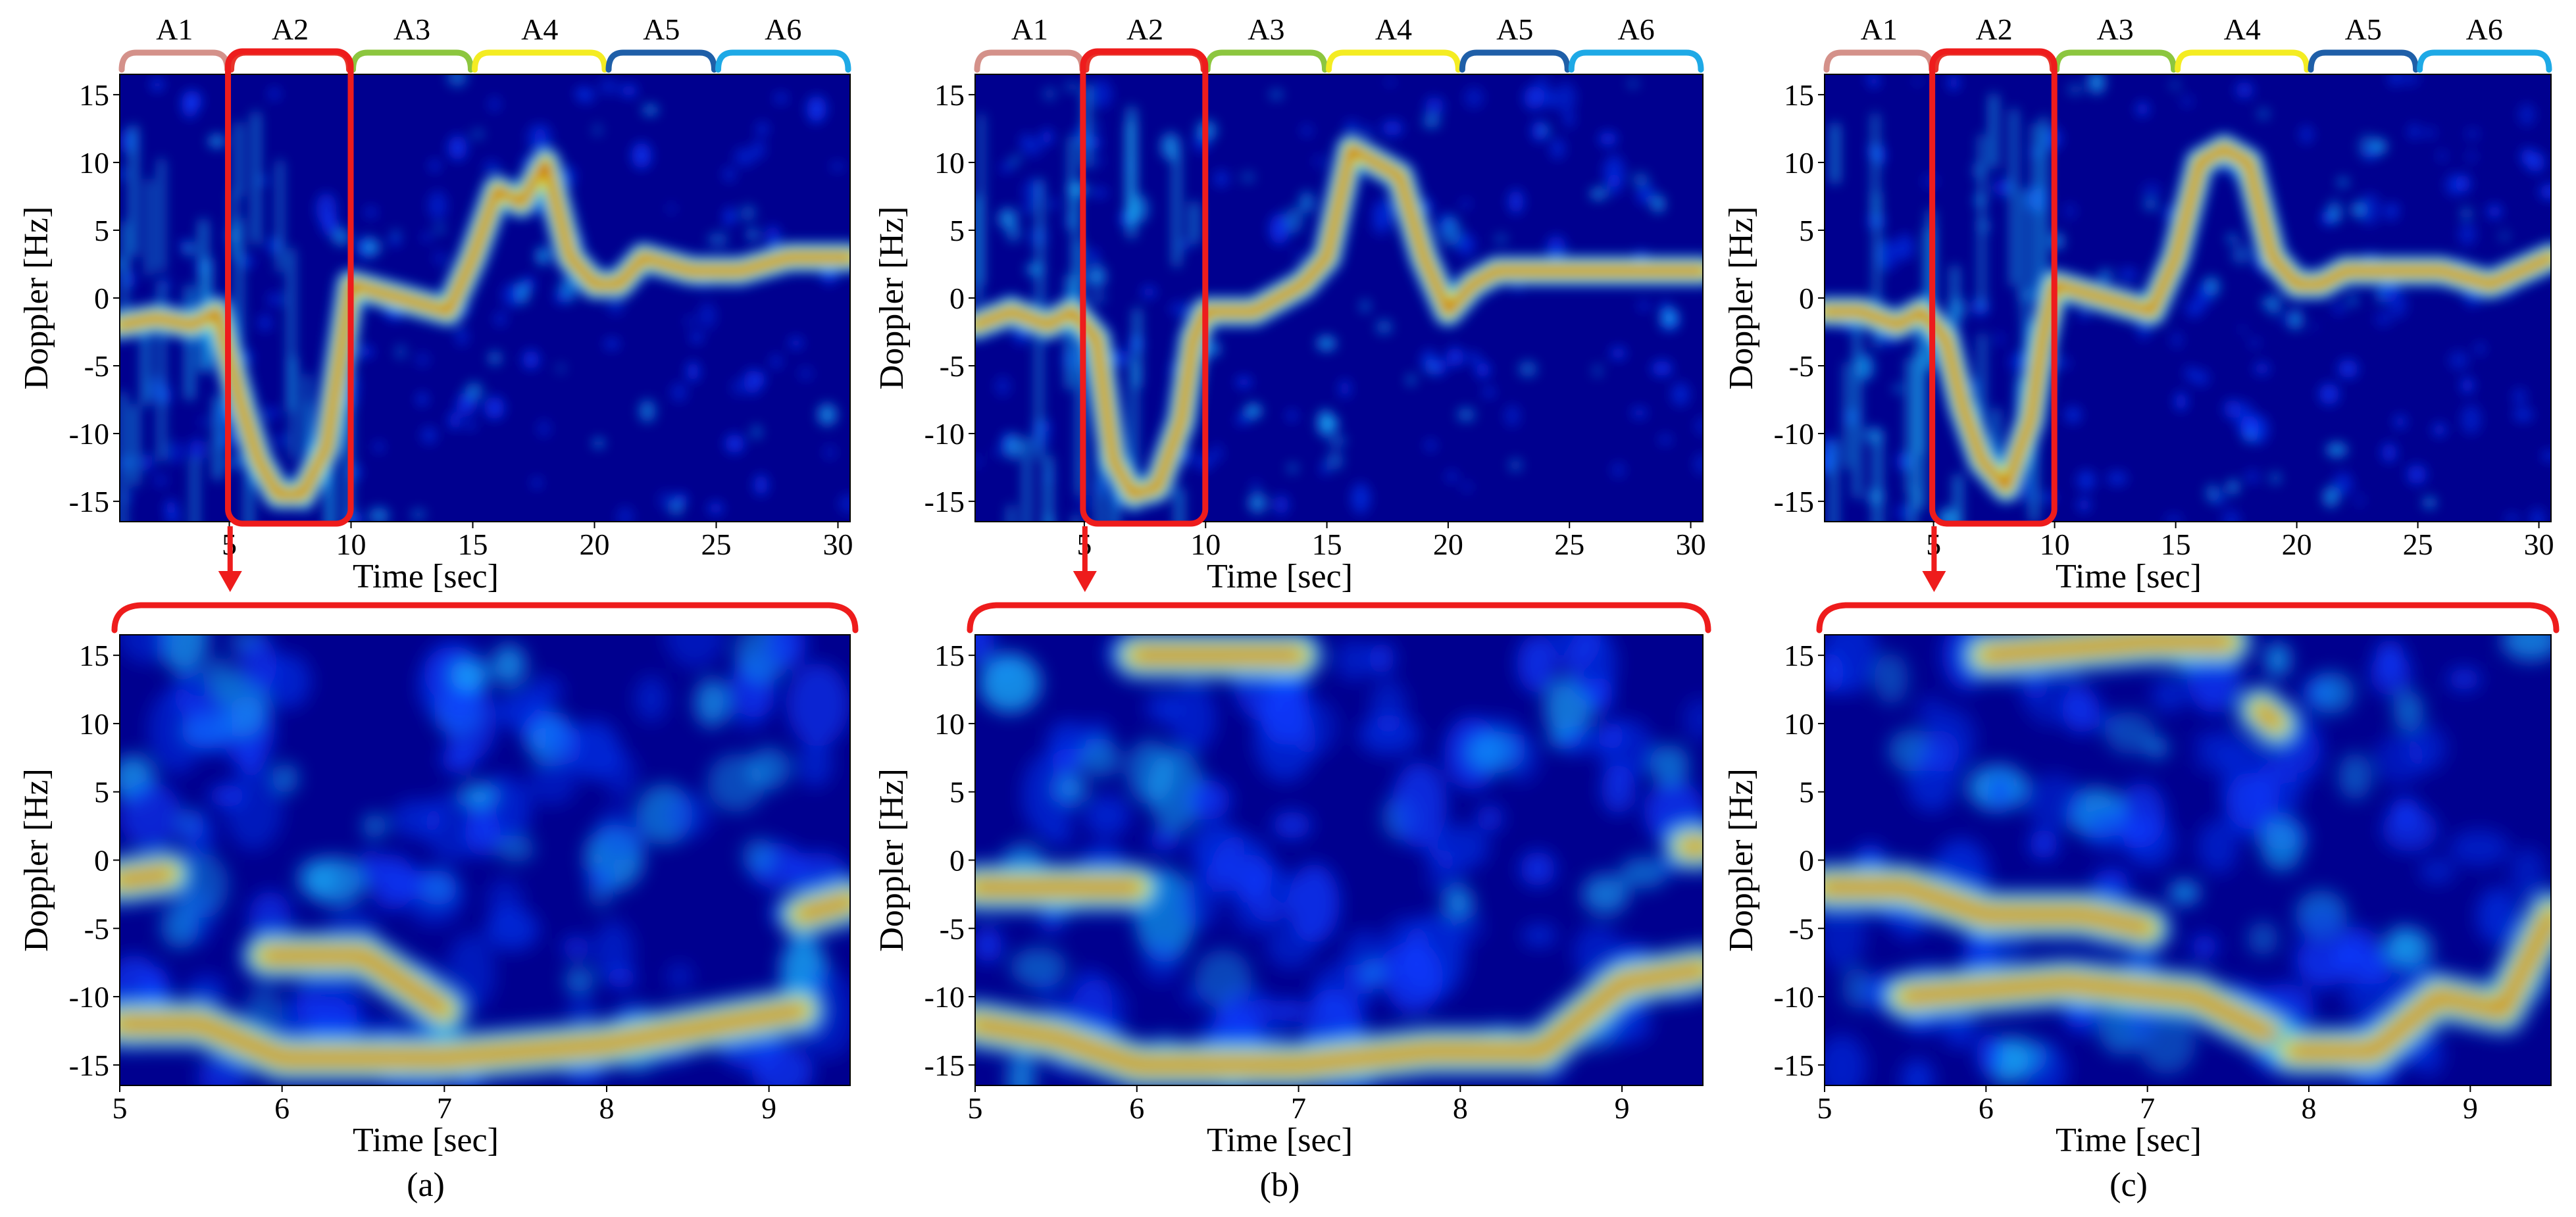 Image resolution: width=2576 pixels, height=1217 pixels. I want to click on x-tick-label: 15, so click(2176, 544).